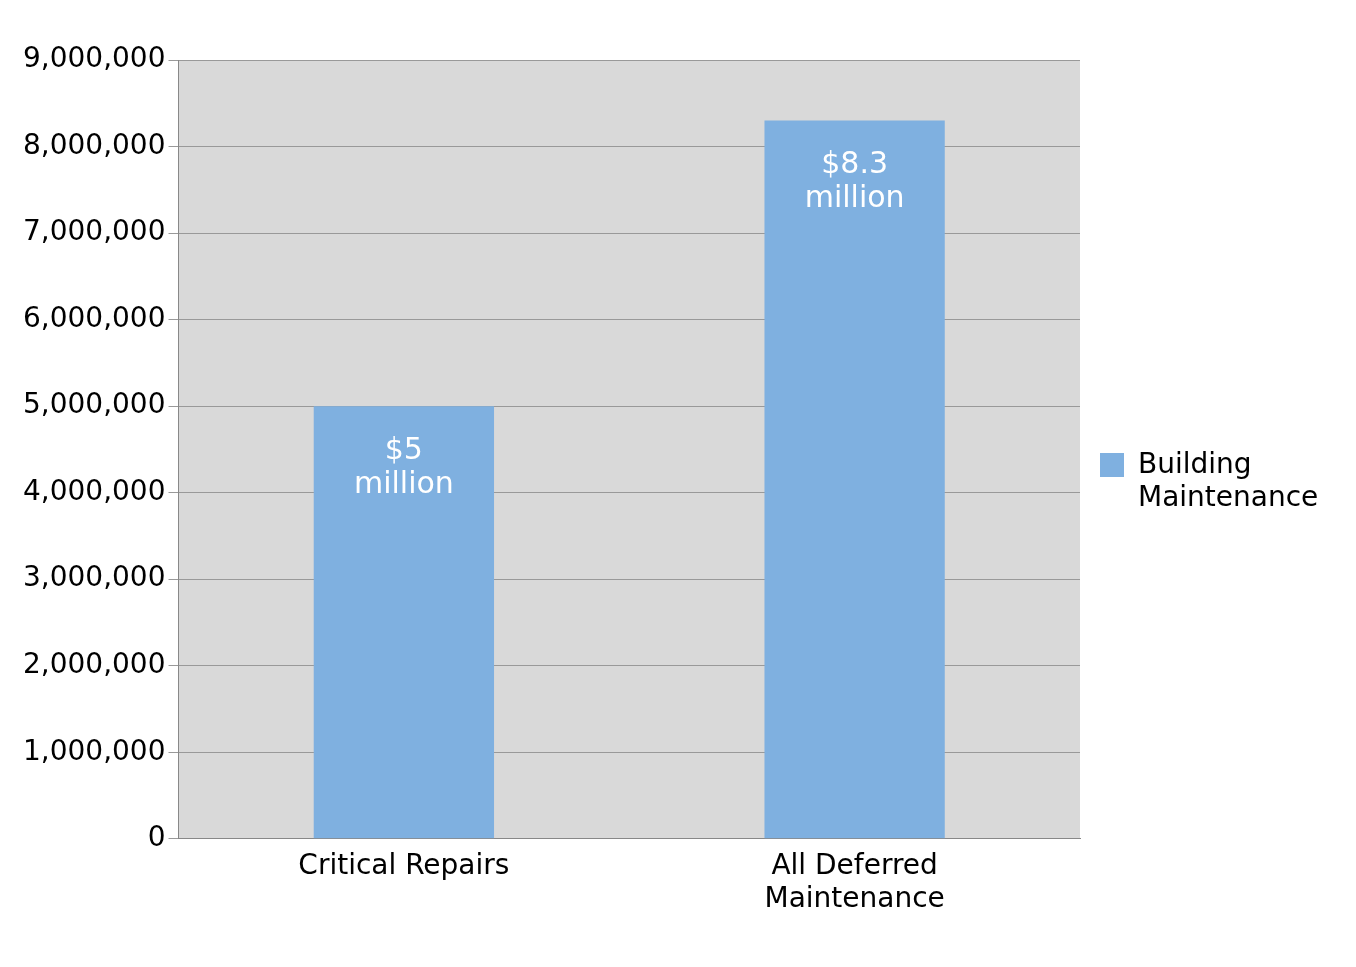 This screenshot has height=967, width=1356. I want to click on data-label: $8.3 million, so click(854, 180).